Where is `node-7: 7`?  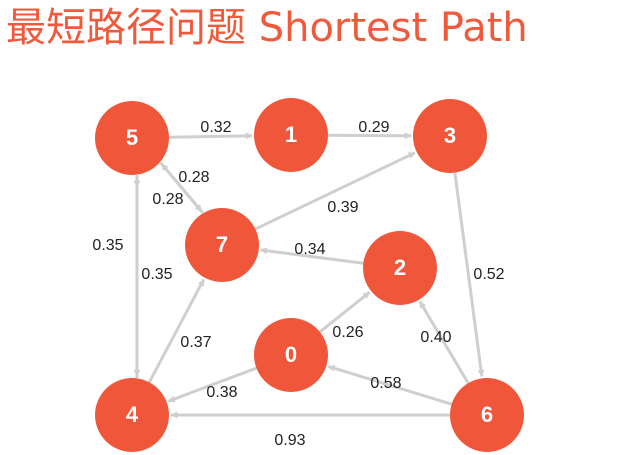 node-7: 7 is located at coordinates (222, 245).